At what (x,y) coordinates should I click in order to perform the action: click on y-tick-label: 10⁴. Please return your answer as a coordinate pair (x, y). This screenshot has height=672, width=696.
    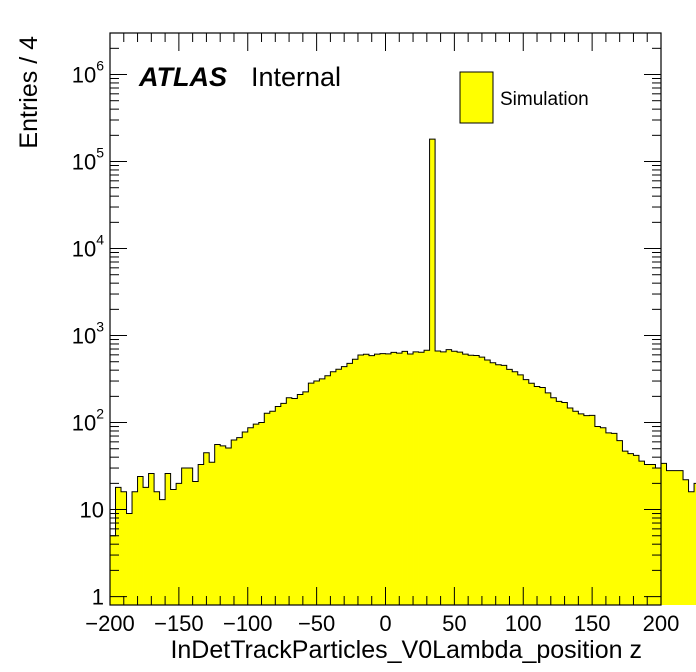
    Looking at the image, I should click on (88, 247).